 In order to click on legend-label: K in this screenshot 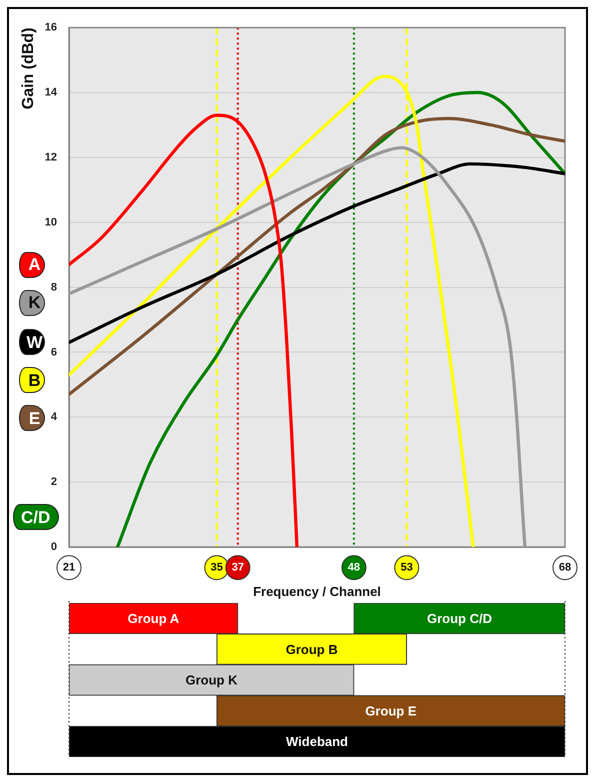, I will do `click(35, 303)`.